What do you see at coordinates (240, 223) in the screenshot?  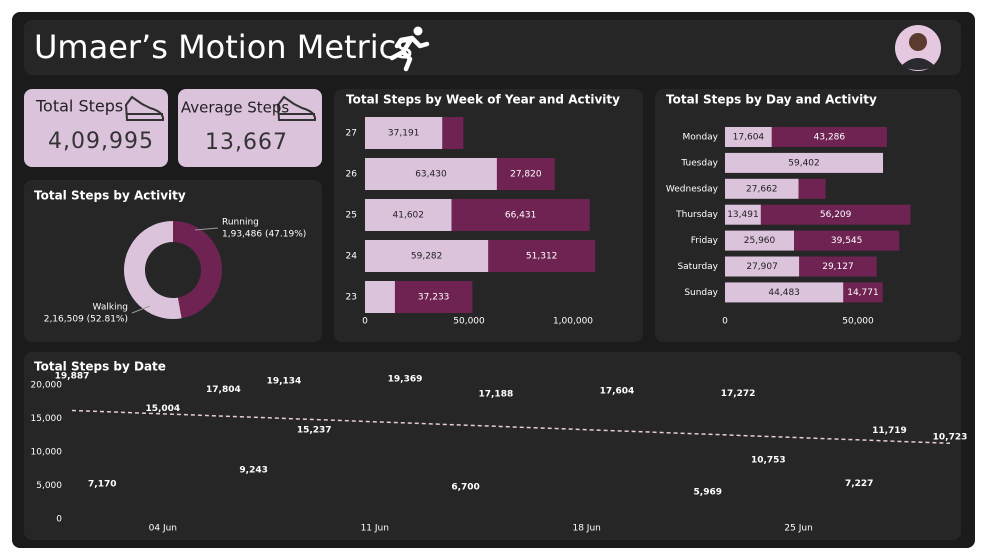 I see `legend-label: Running` at bounding box center [240, 223].